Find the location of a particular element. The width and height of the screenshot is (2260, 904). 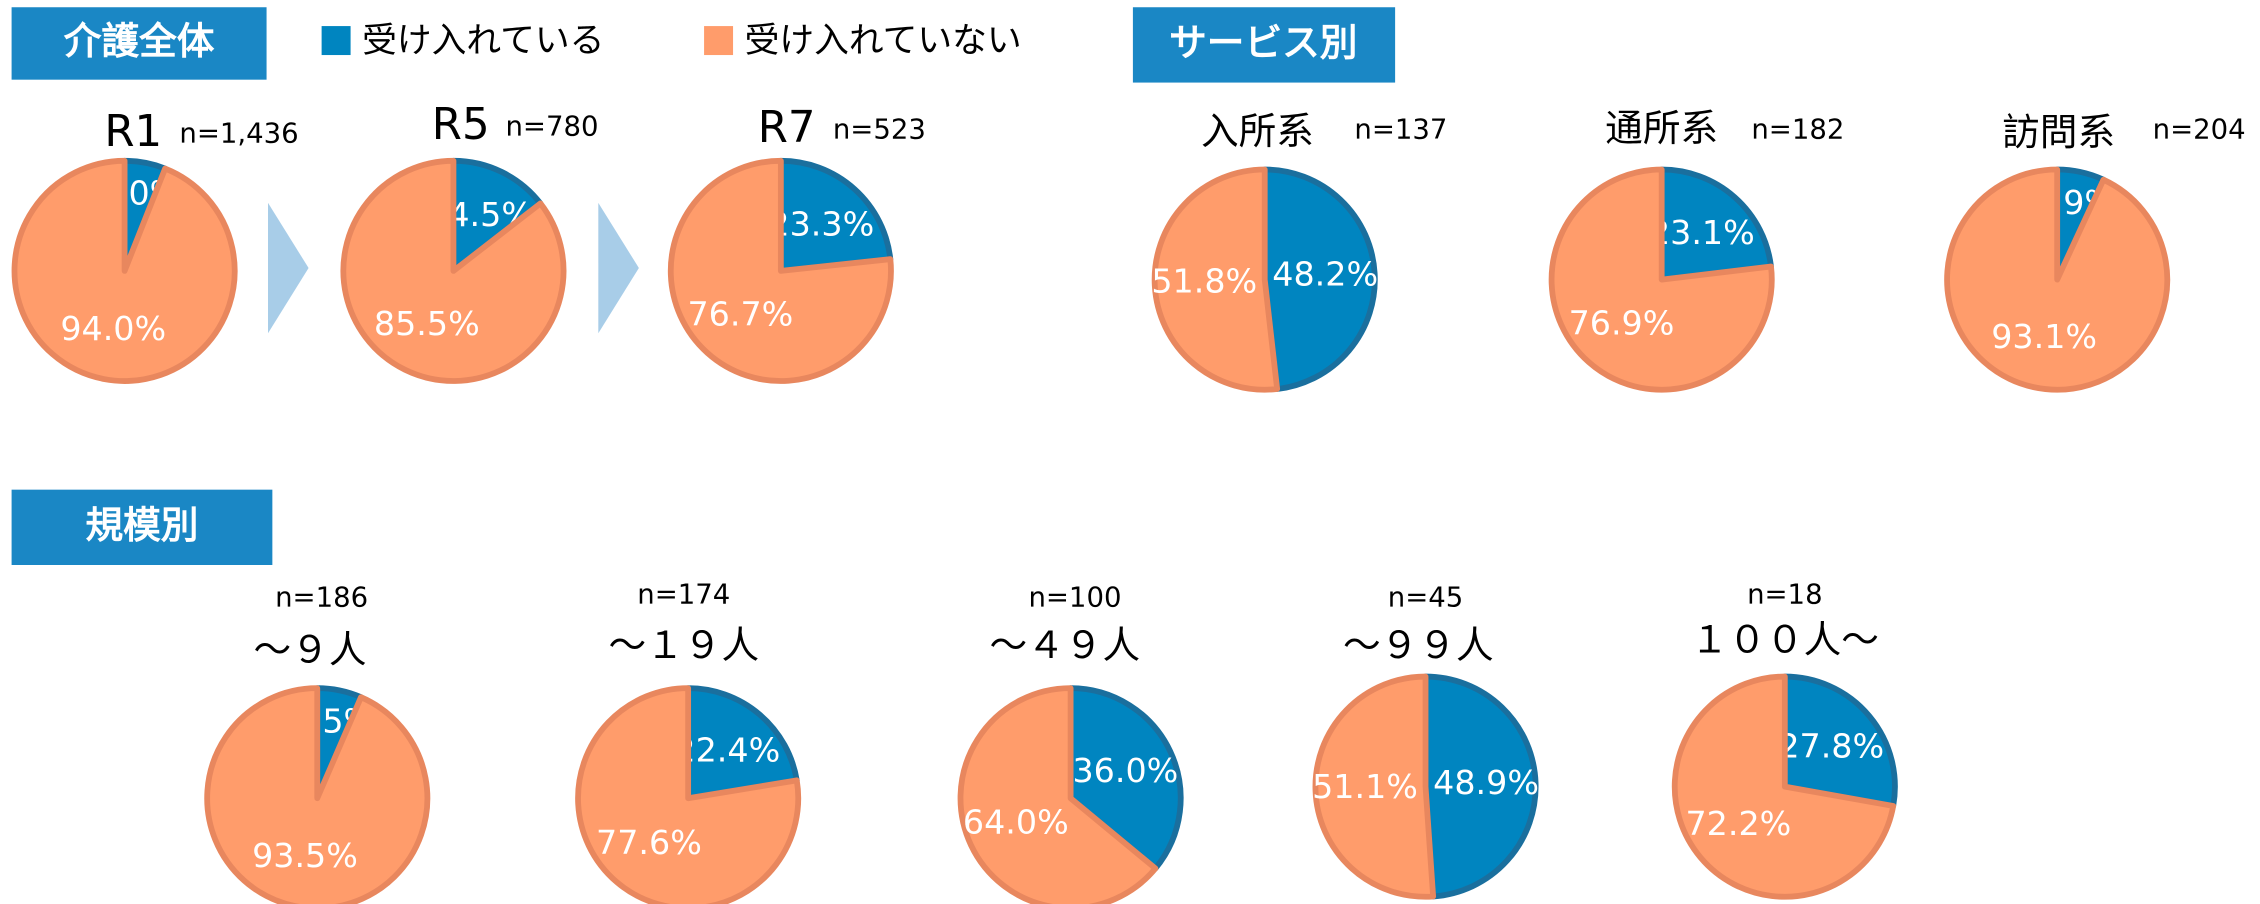

value-label: 64.0% is located at coordinates (1016, 822).